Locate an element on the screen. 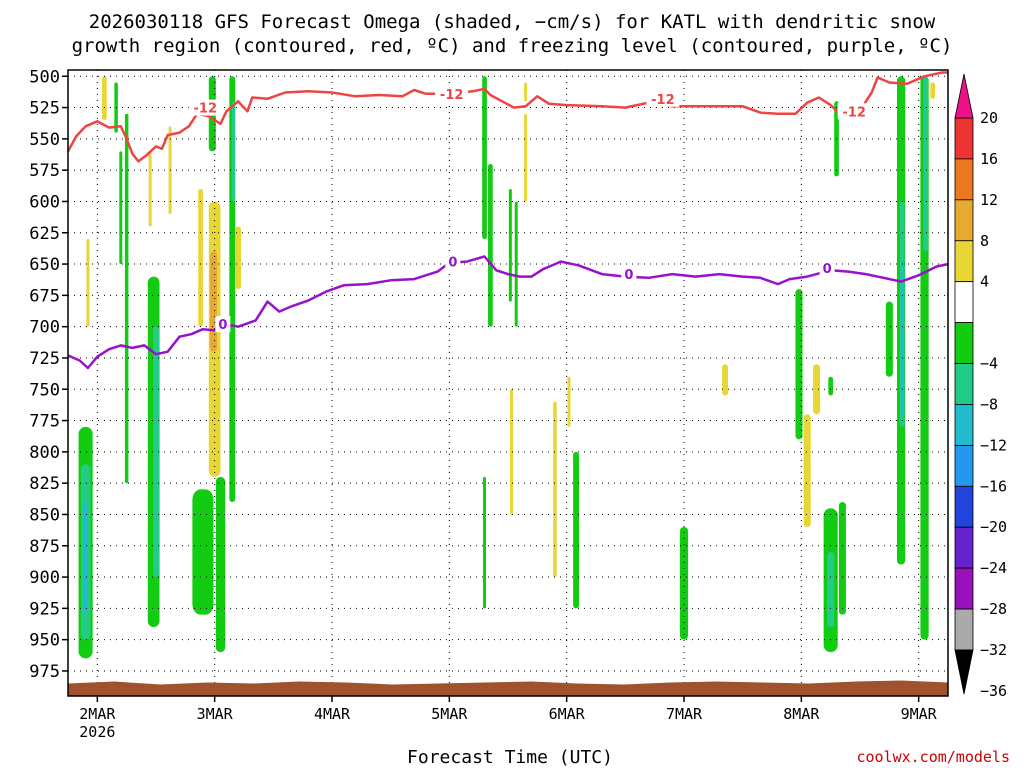 Image resolution: width=1024 pixels, height=768 pixels. x-tick-label-4: 4MAR is located at coordinates (332, 714).